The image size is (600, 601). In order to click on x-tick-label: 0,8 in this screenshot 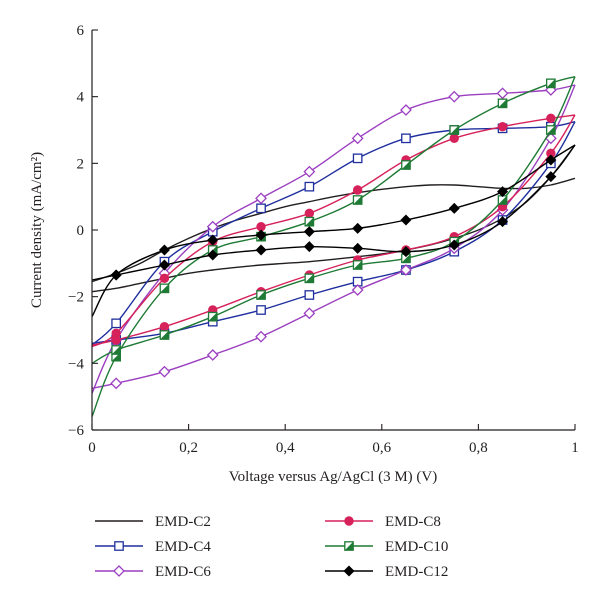, I will do `click(478, 448)`.